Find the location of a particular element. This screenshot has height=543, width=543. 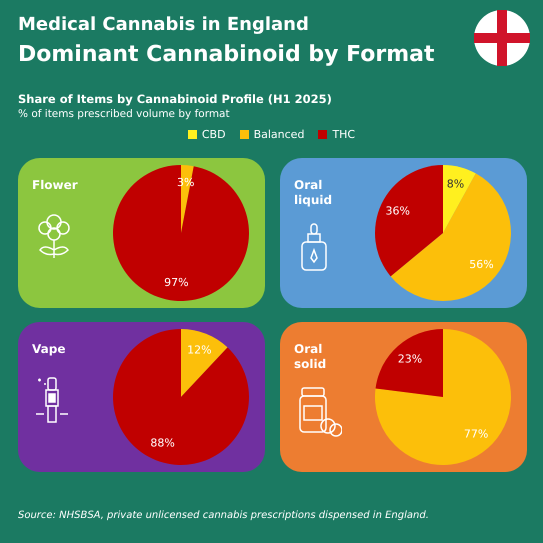

data-label: 56% is located at coordinates (481, 264).